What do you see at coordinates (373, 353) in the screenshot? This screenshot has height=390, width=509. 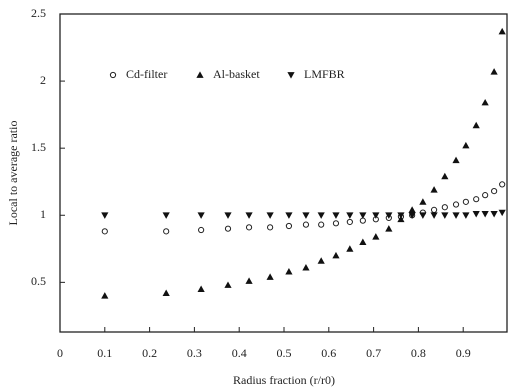 I see `x-tick-label: 0.7` at bounding box center [373, 353].